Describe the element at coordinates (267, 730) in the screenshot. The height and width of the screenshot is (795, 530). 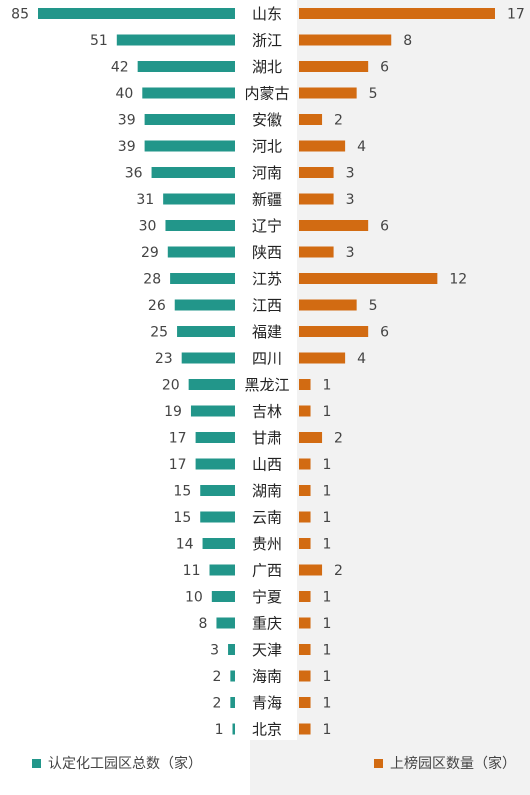
I see `category-label: 北京` at that location.